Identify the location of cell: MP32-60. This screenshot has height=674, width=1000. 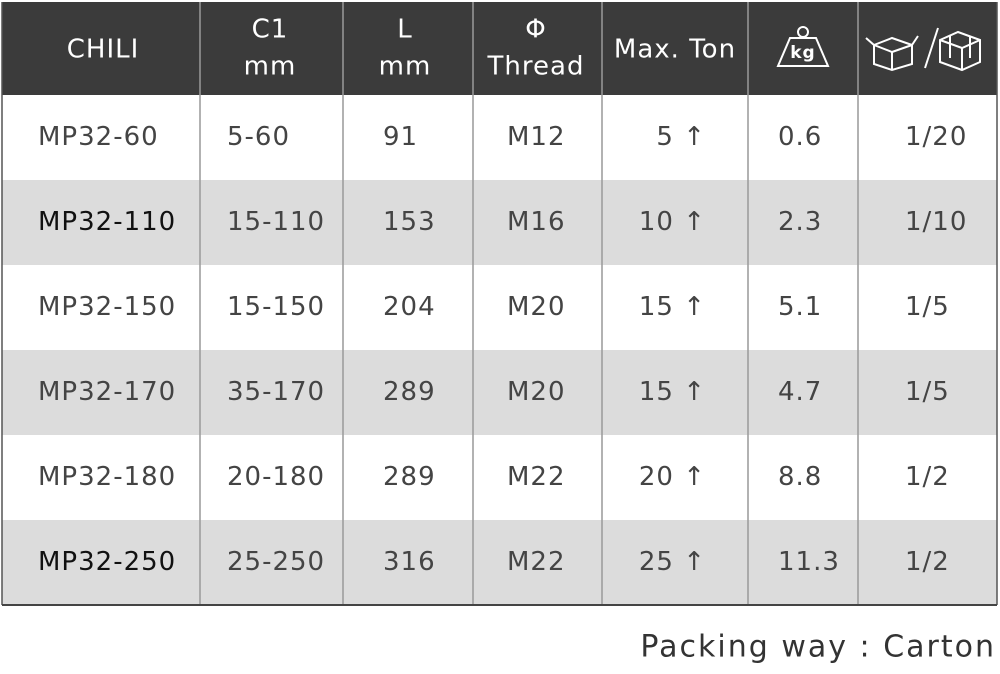
(98, 137).